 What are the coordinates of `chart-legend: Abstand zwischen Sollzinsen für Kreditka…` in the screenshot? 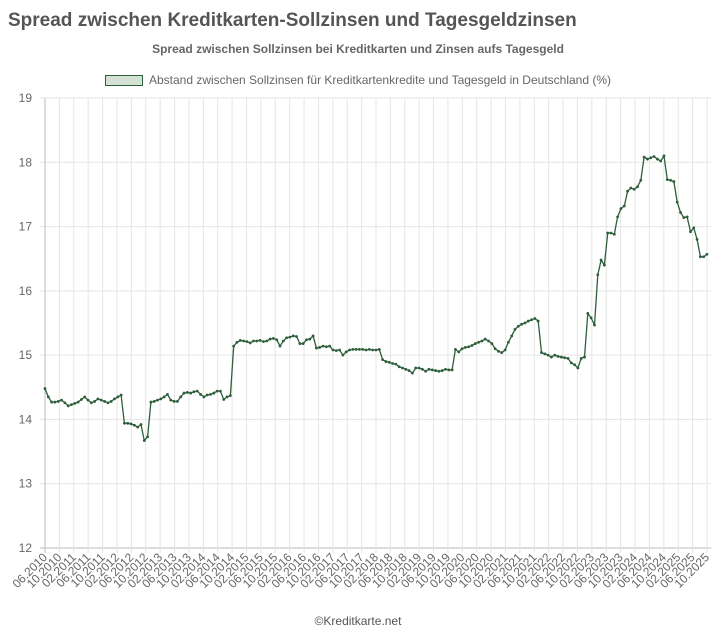 It's located at (358, 80).